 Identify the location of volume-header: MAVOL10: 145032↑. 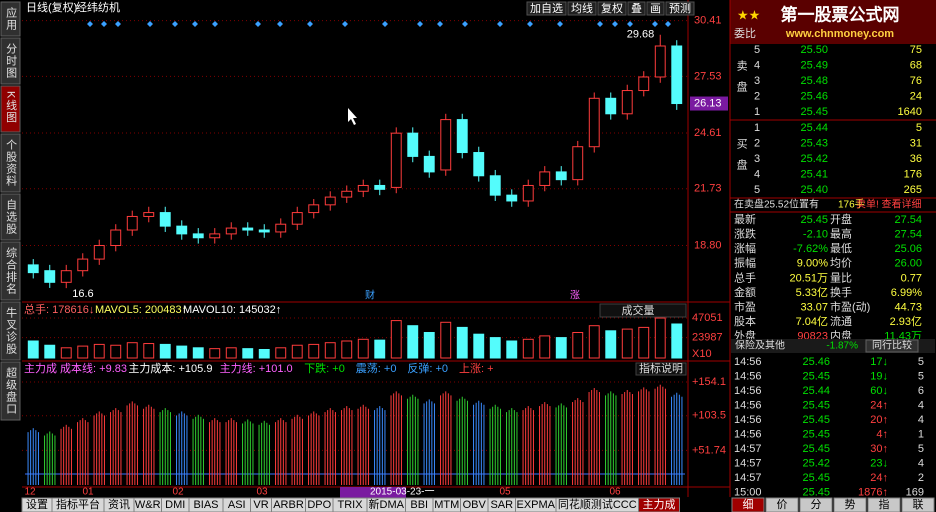
(232, 310).